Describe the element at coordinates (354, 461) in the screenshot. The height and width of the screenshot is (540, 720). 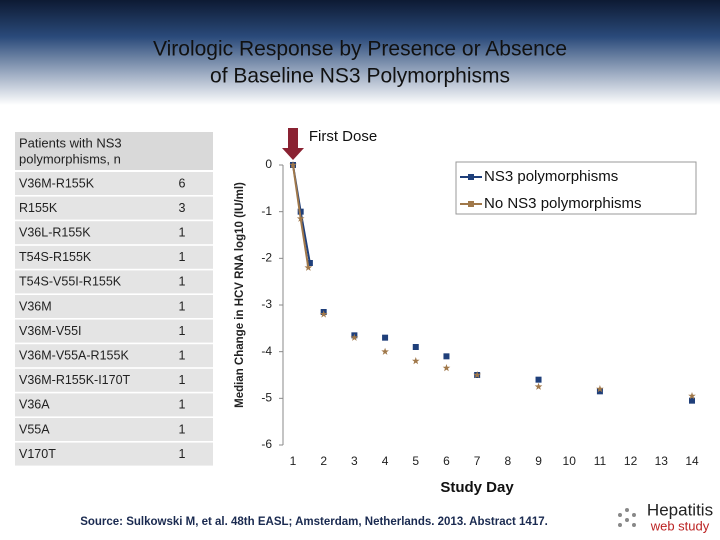
I see `x-tick-label: 3` at that location.